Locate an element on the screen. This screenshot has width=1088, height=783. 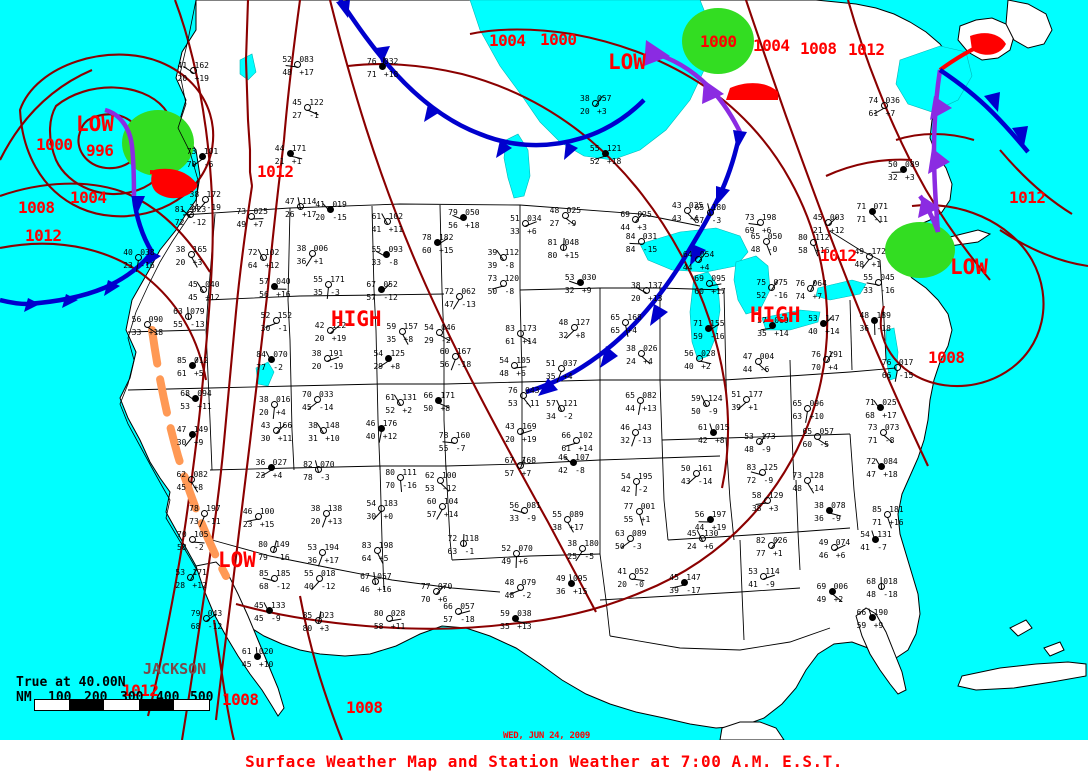
station-pressure: 001 is located at coordinates (648, 506).